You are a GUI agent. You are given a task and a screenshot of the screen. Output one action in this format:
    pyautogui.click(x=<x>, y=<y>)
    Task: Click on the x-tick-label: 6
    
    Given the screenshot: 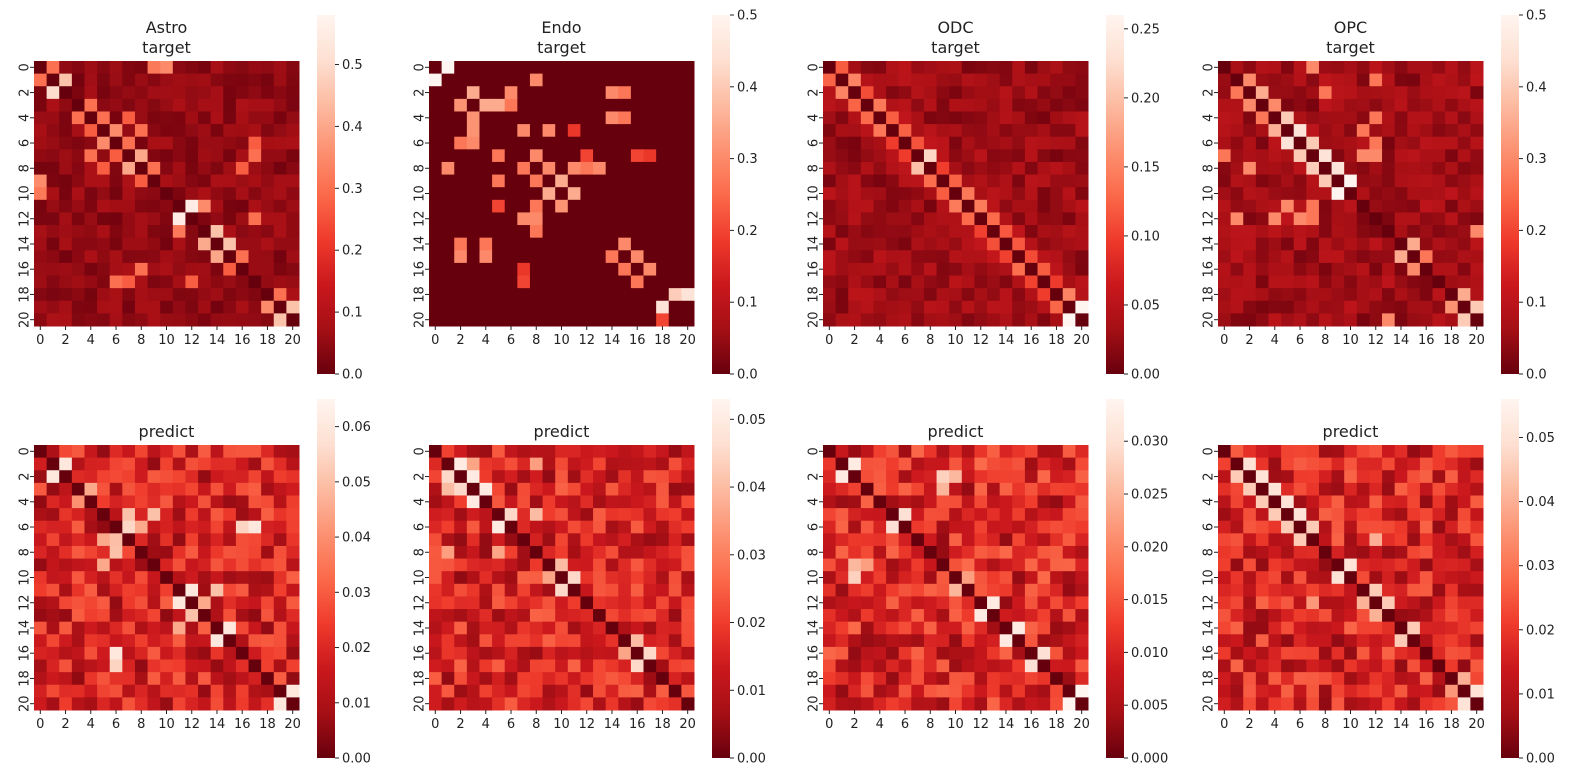 What is the action you would take?
    pyautogui.click(x=1300, y=340)
    